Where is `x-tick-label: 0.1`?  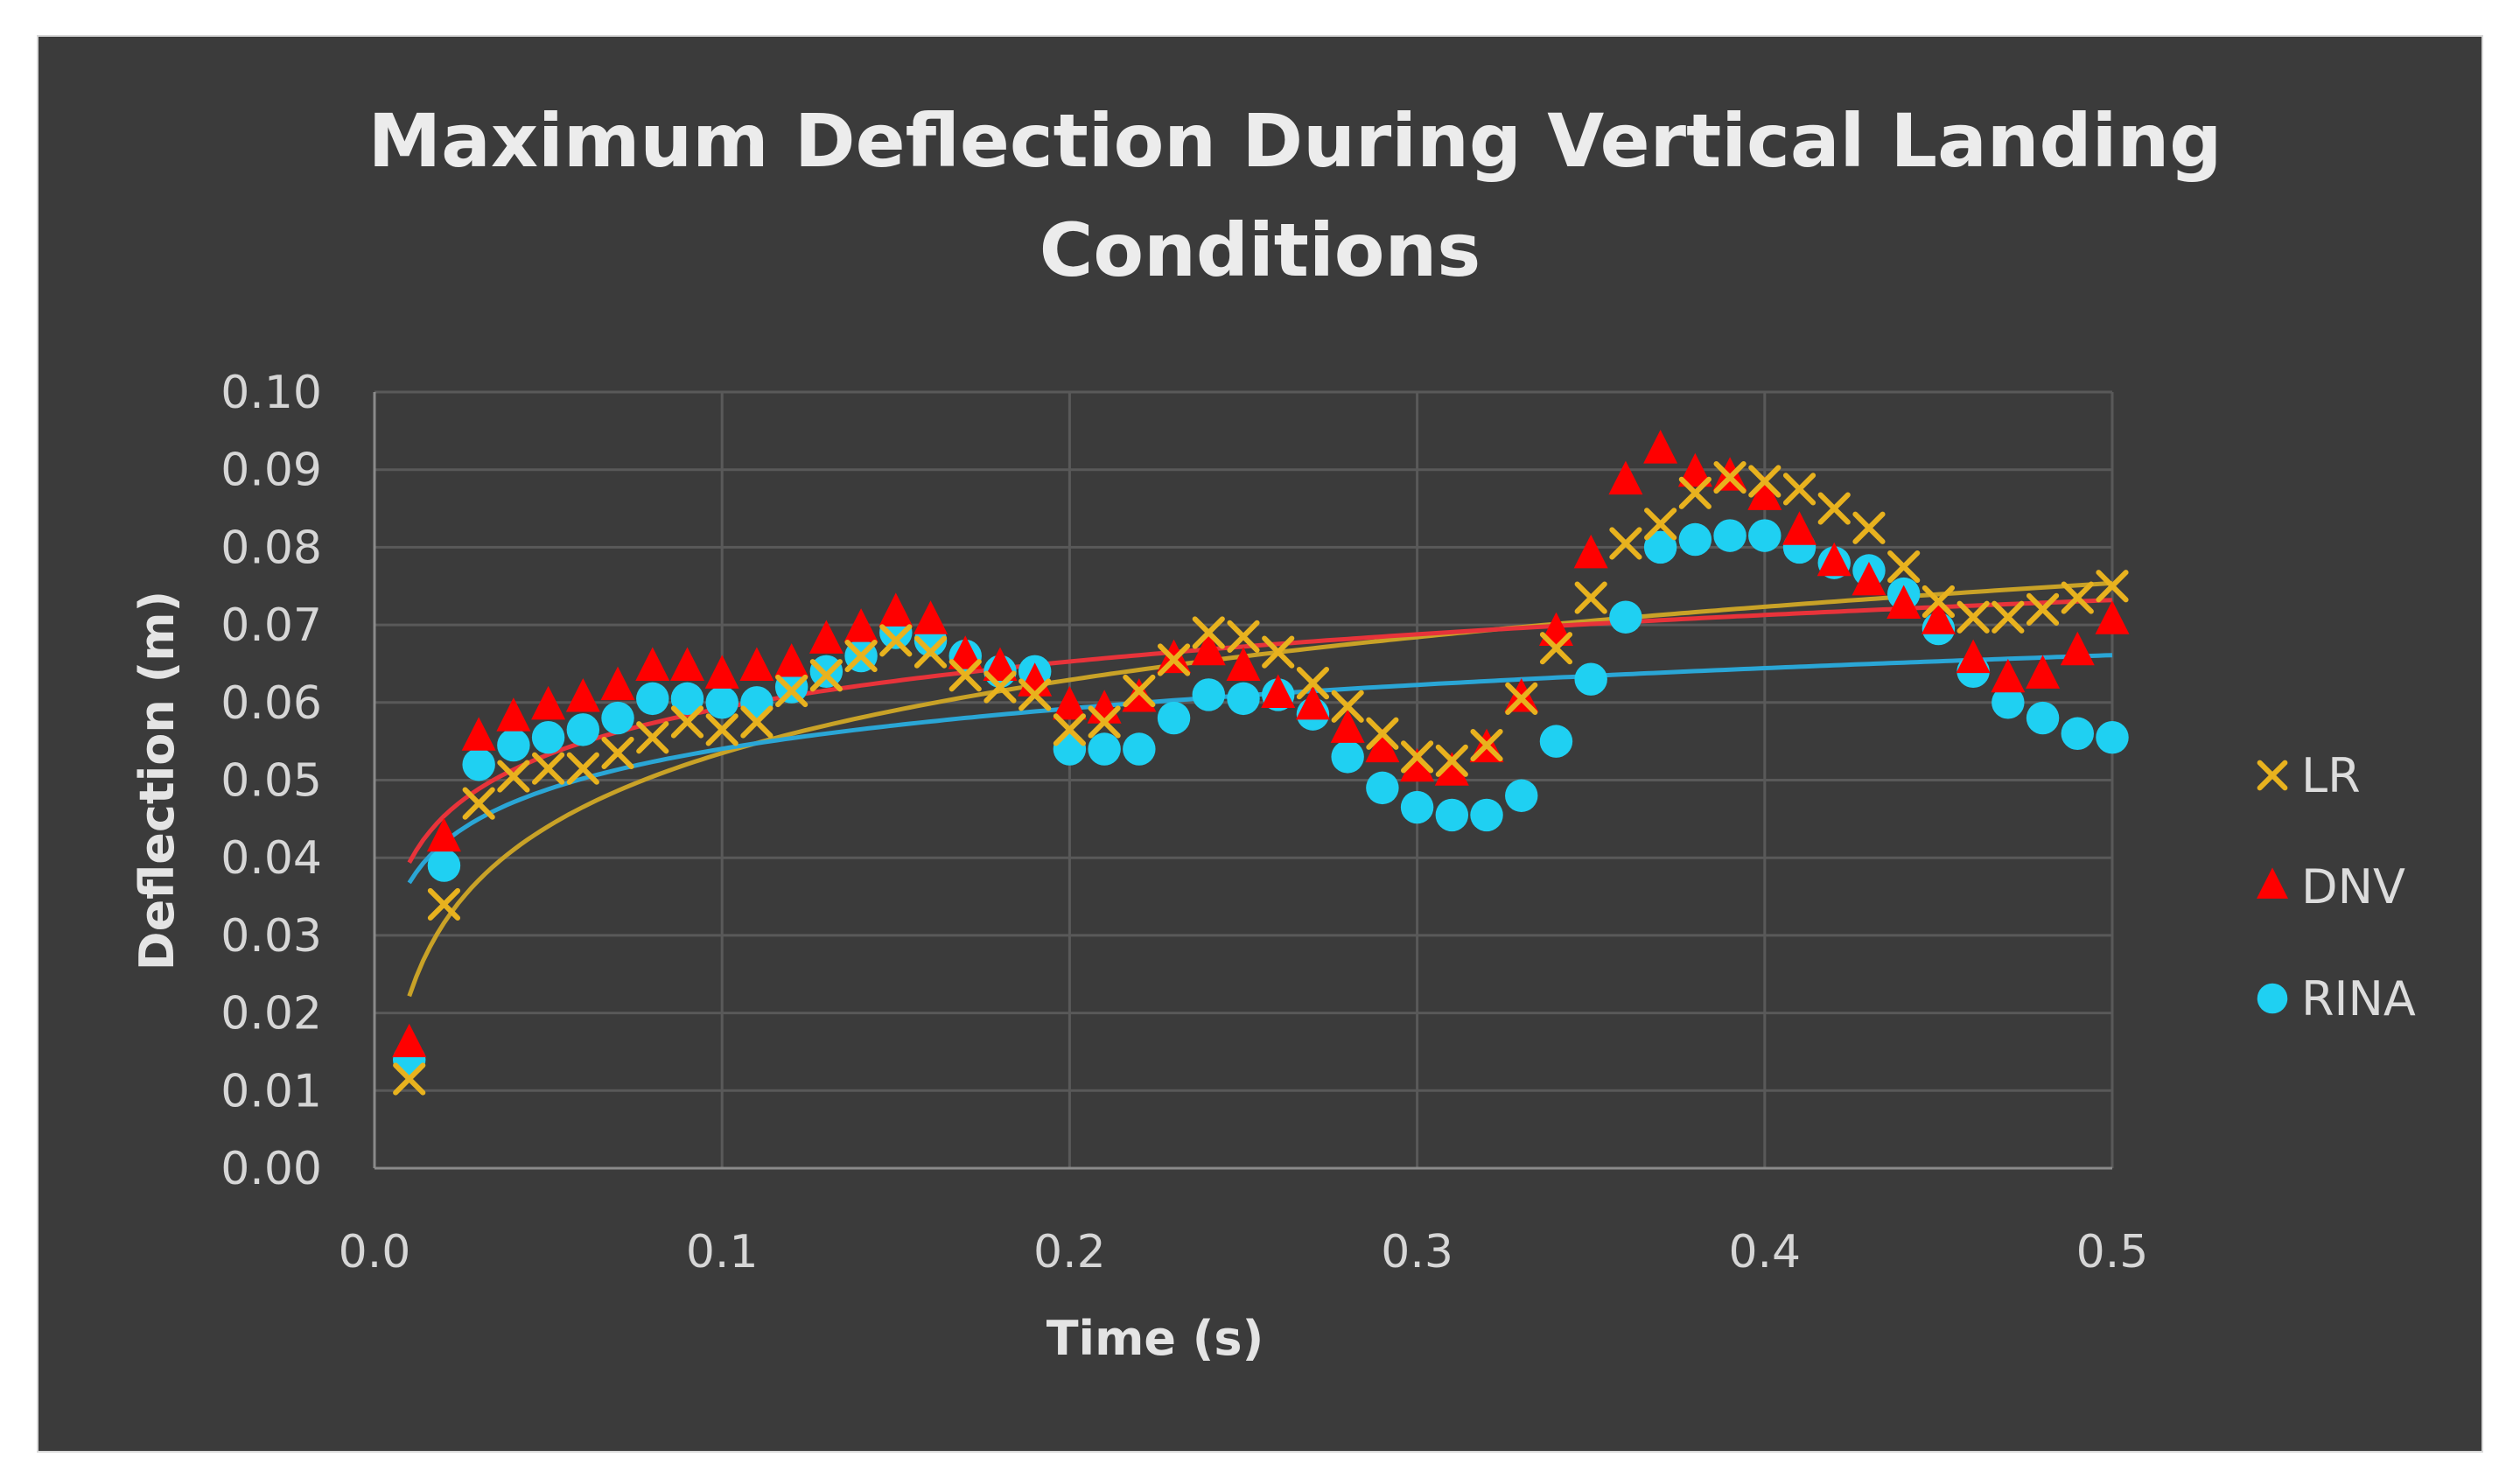 x-tick-label: 0.1 is located at coordinates (722, 1252).